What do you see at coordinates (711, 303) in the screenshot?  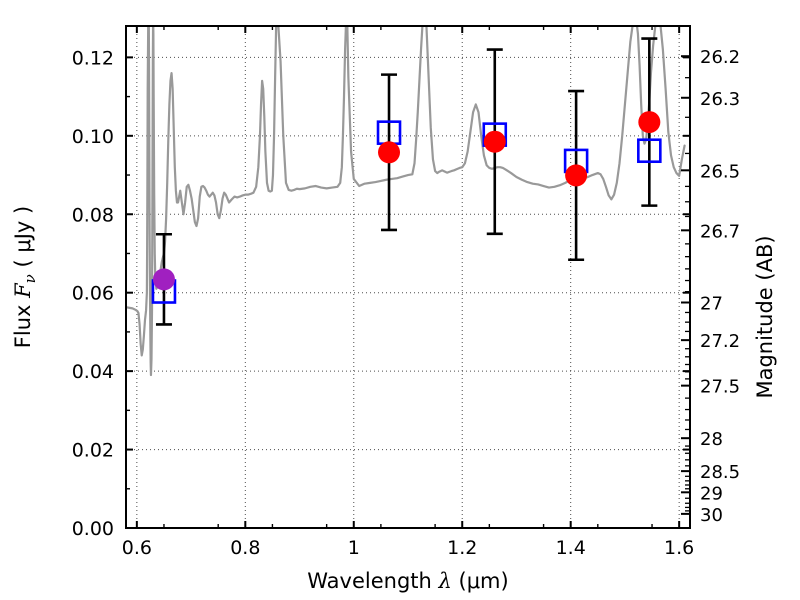 I see `magnitude-tick-label: 27` at bounding box center [711, 303].